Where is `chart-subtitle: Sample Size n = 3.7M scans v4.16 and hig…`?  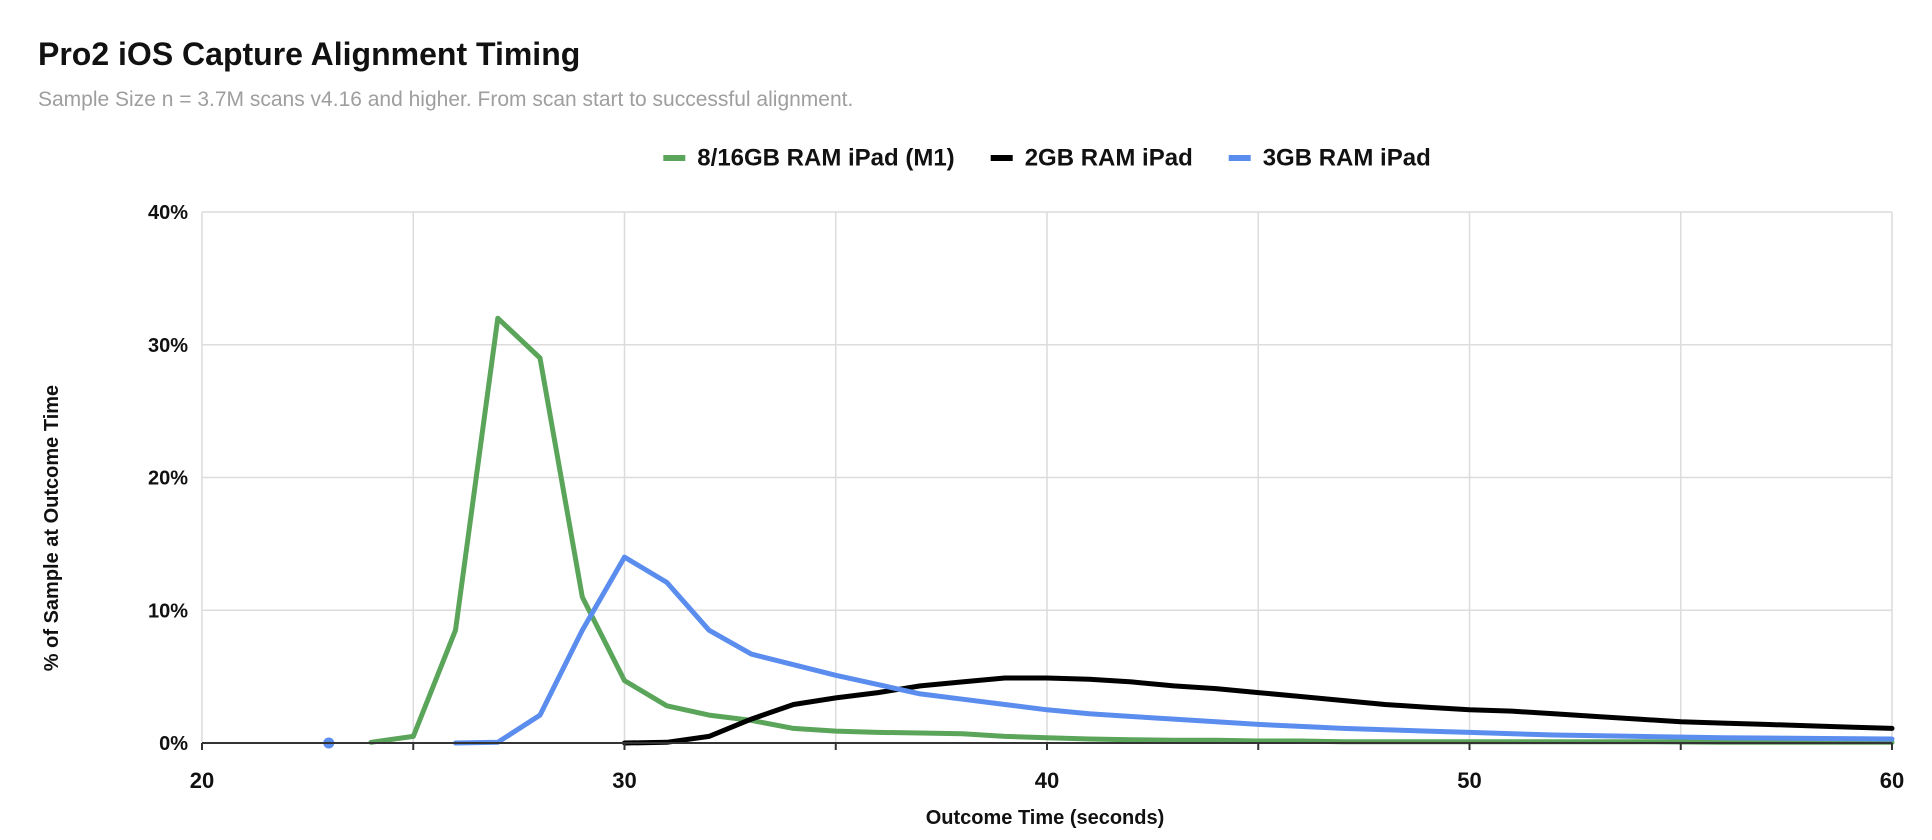
chart-subtitle: Sample Size n = 3.7M scans v4.16 and hig… is located at coordinates (446, 99).